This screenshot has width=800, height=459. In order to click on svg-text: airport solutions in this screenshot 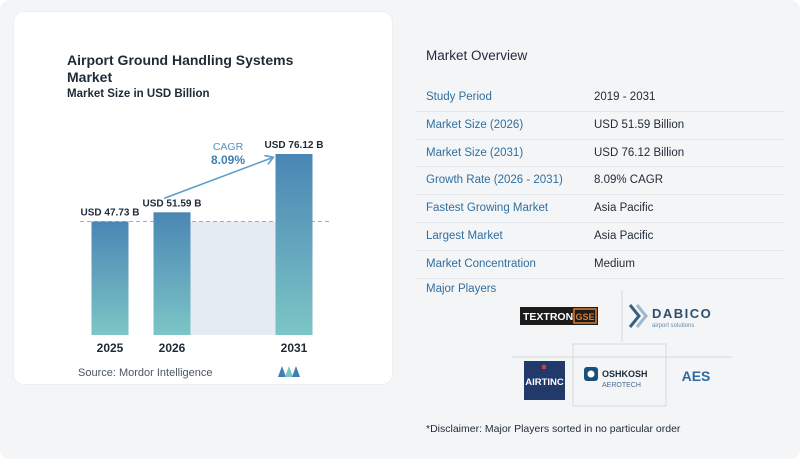, I will do `click(673, 326)`.